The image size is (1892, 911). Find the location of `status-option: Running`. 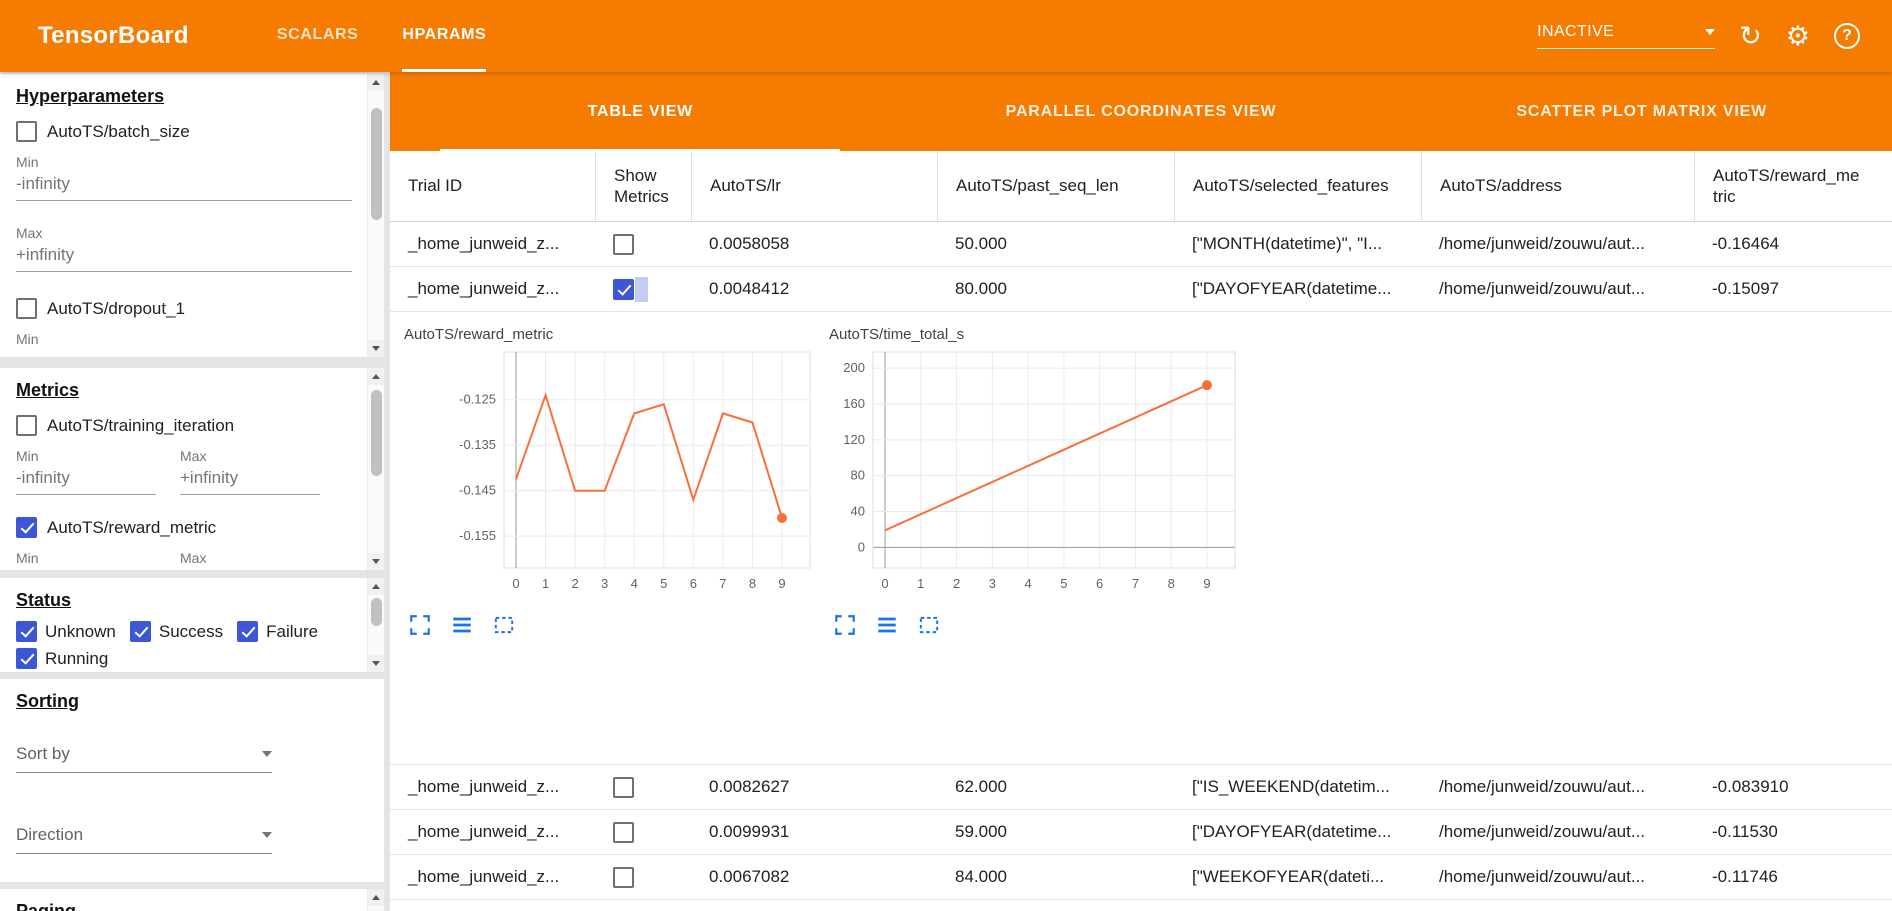

status-option: Running is located at coordinates (62, 658).